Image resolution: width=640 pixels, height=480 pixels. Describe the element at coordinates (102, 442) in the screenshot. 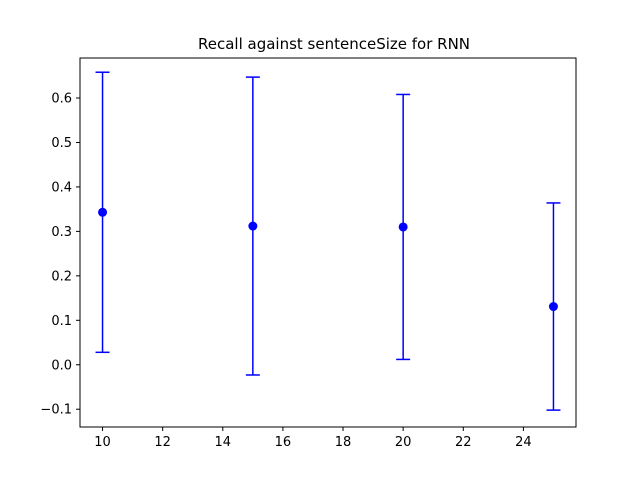

I see `x-tick-label: 10` at that location.